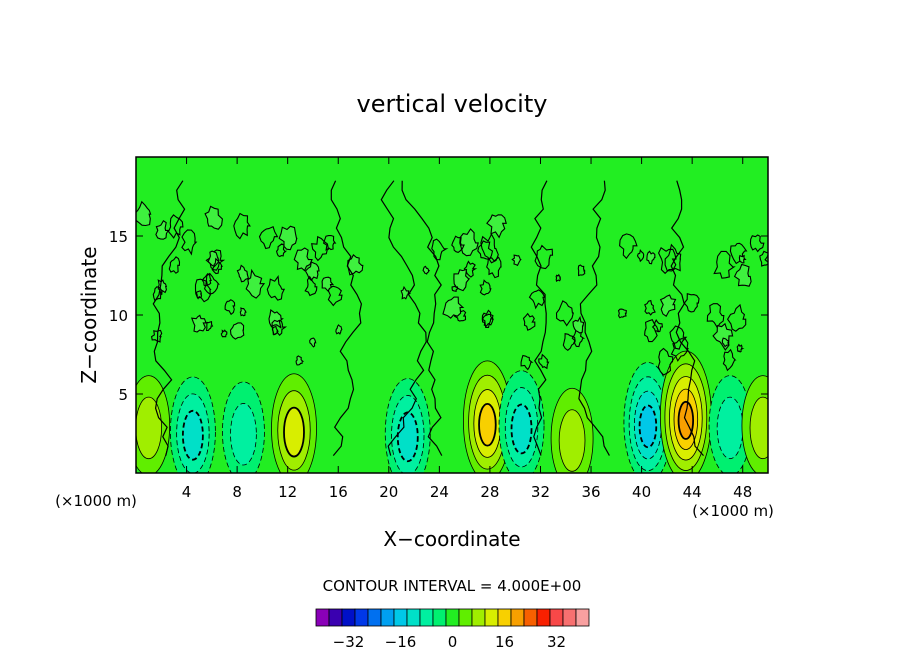  Describe the element at coordinates (742, 492) in the screenshot. I see `x-tick-label: 48` at that location.